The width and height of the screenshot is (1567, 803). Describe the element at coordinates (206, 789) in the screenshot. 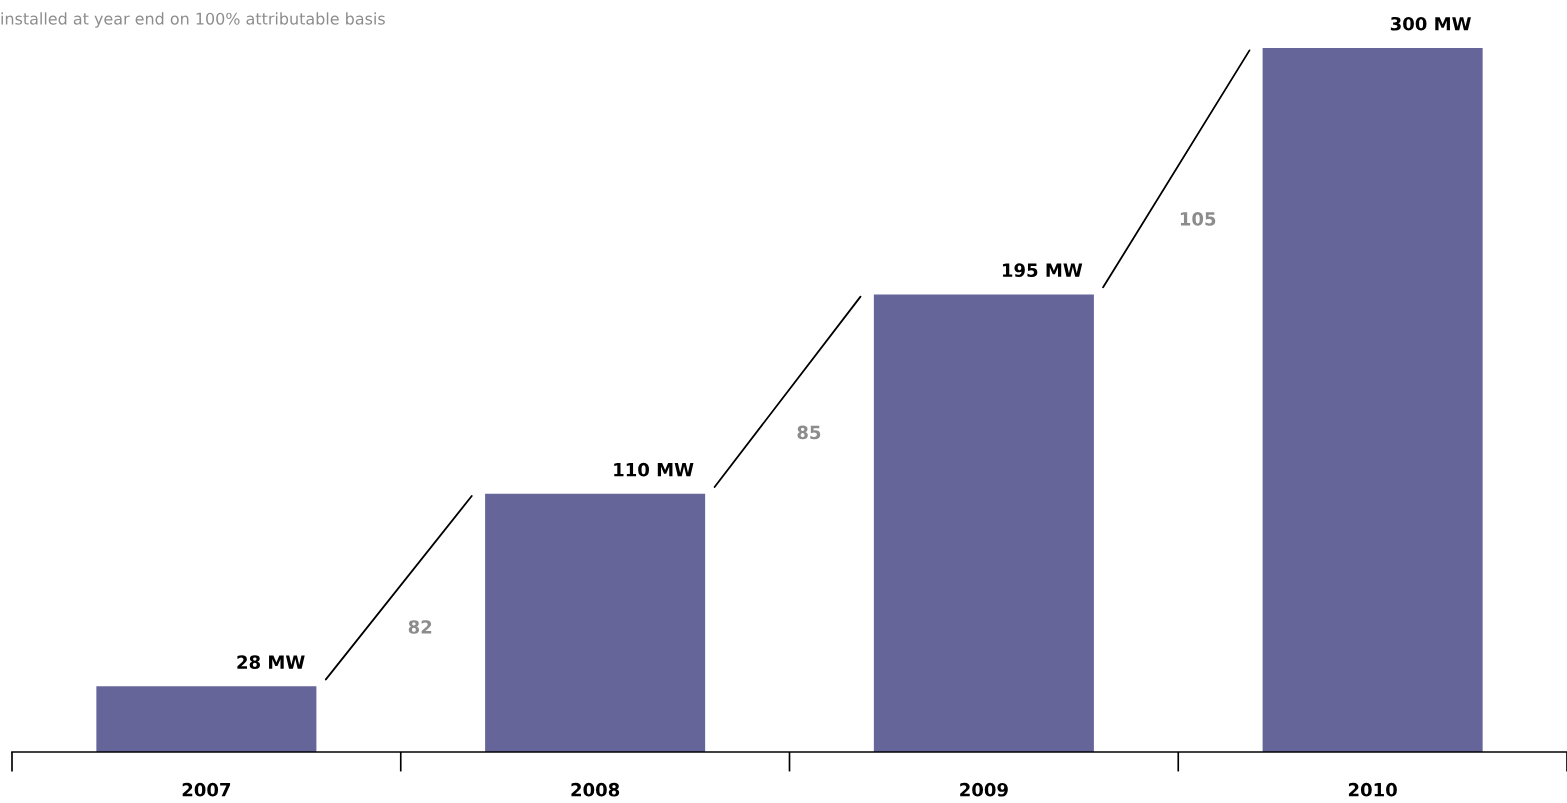

I see `x-tick-label: 2007` at that location.